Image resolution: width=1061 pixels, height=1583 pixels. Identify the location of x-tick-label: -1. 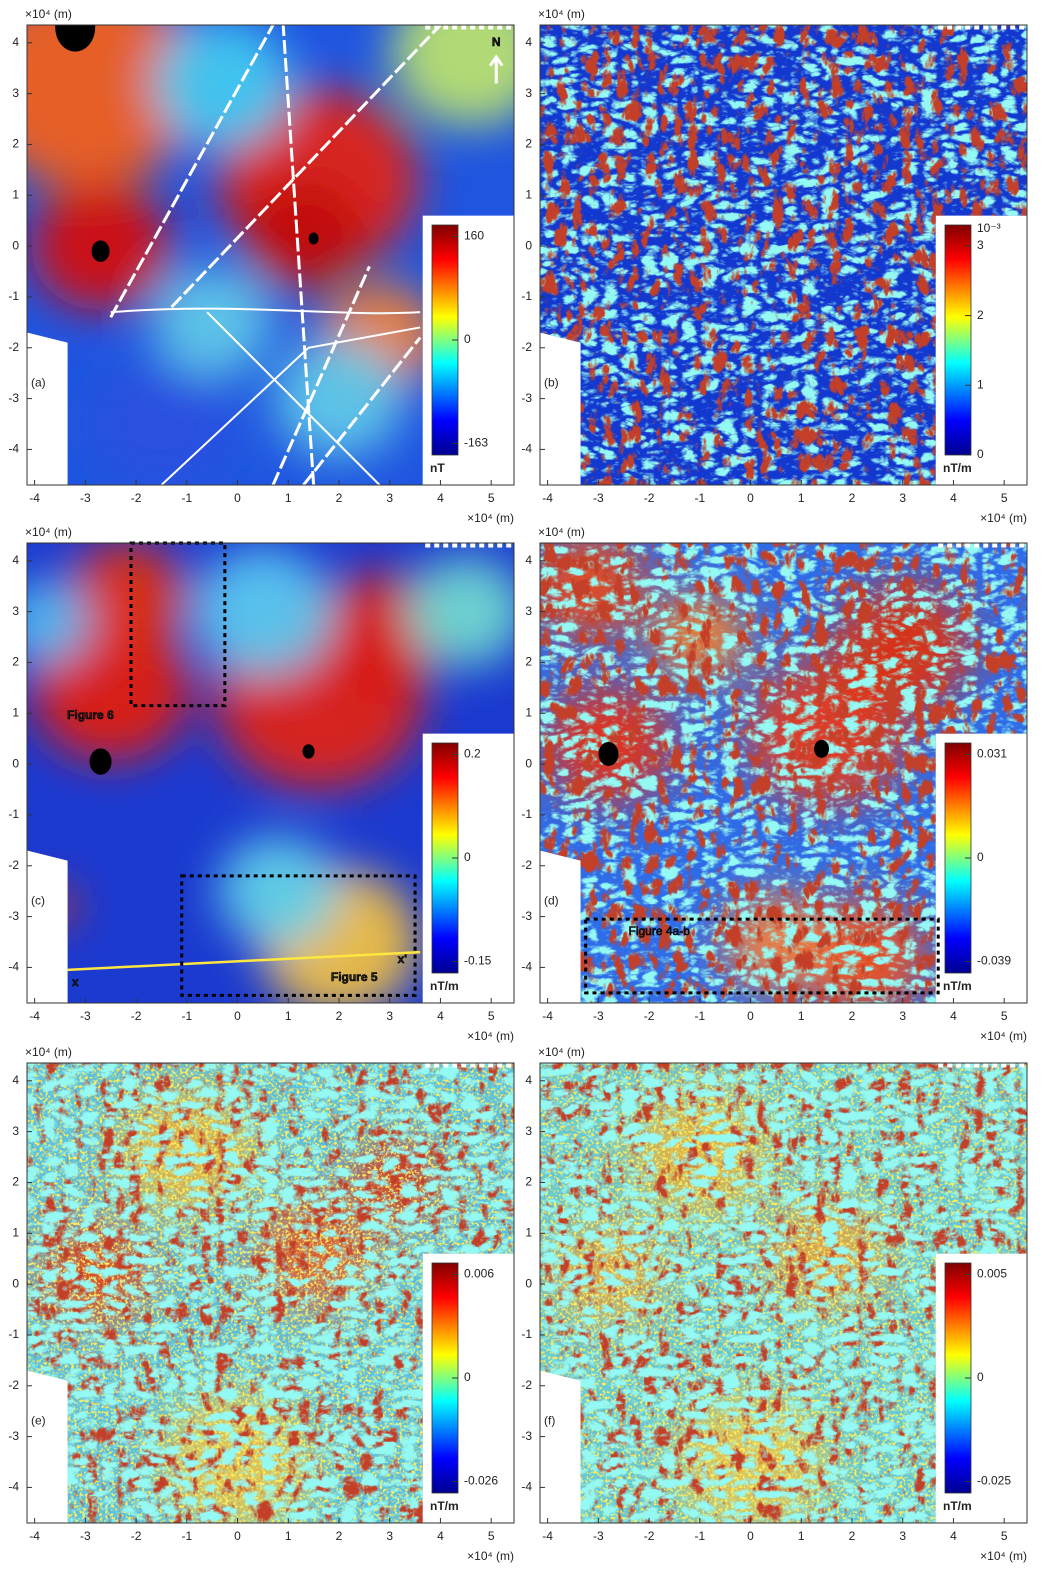
(699, 1016).